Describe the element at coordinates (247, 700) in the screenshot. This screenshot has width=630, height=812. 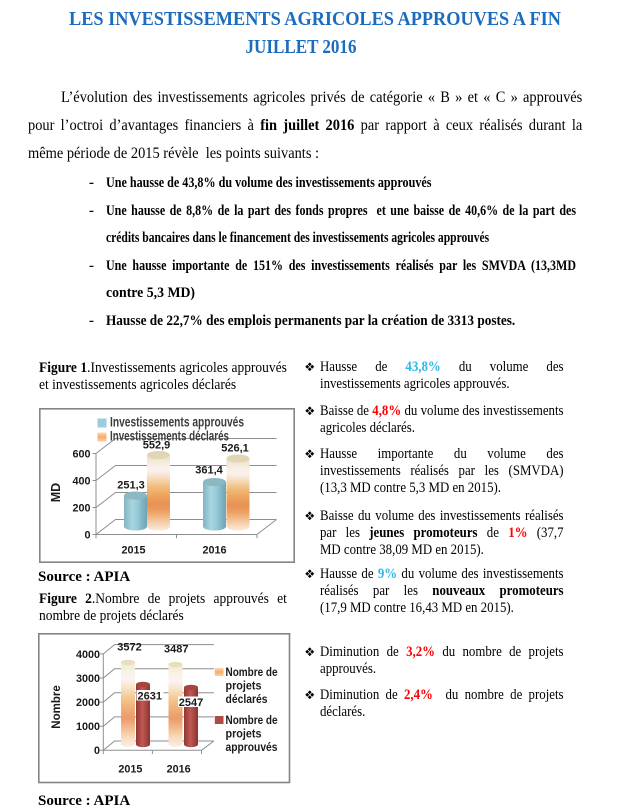
I see `svg-text: déclarés` at that location.